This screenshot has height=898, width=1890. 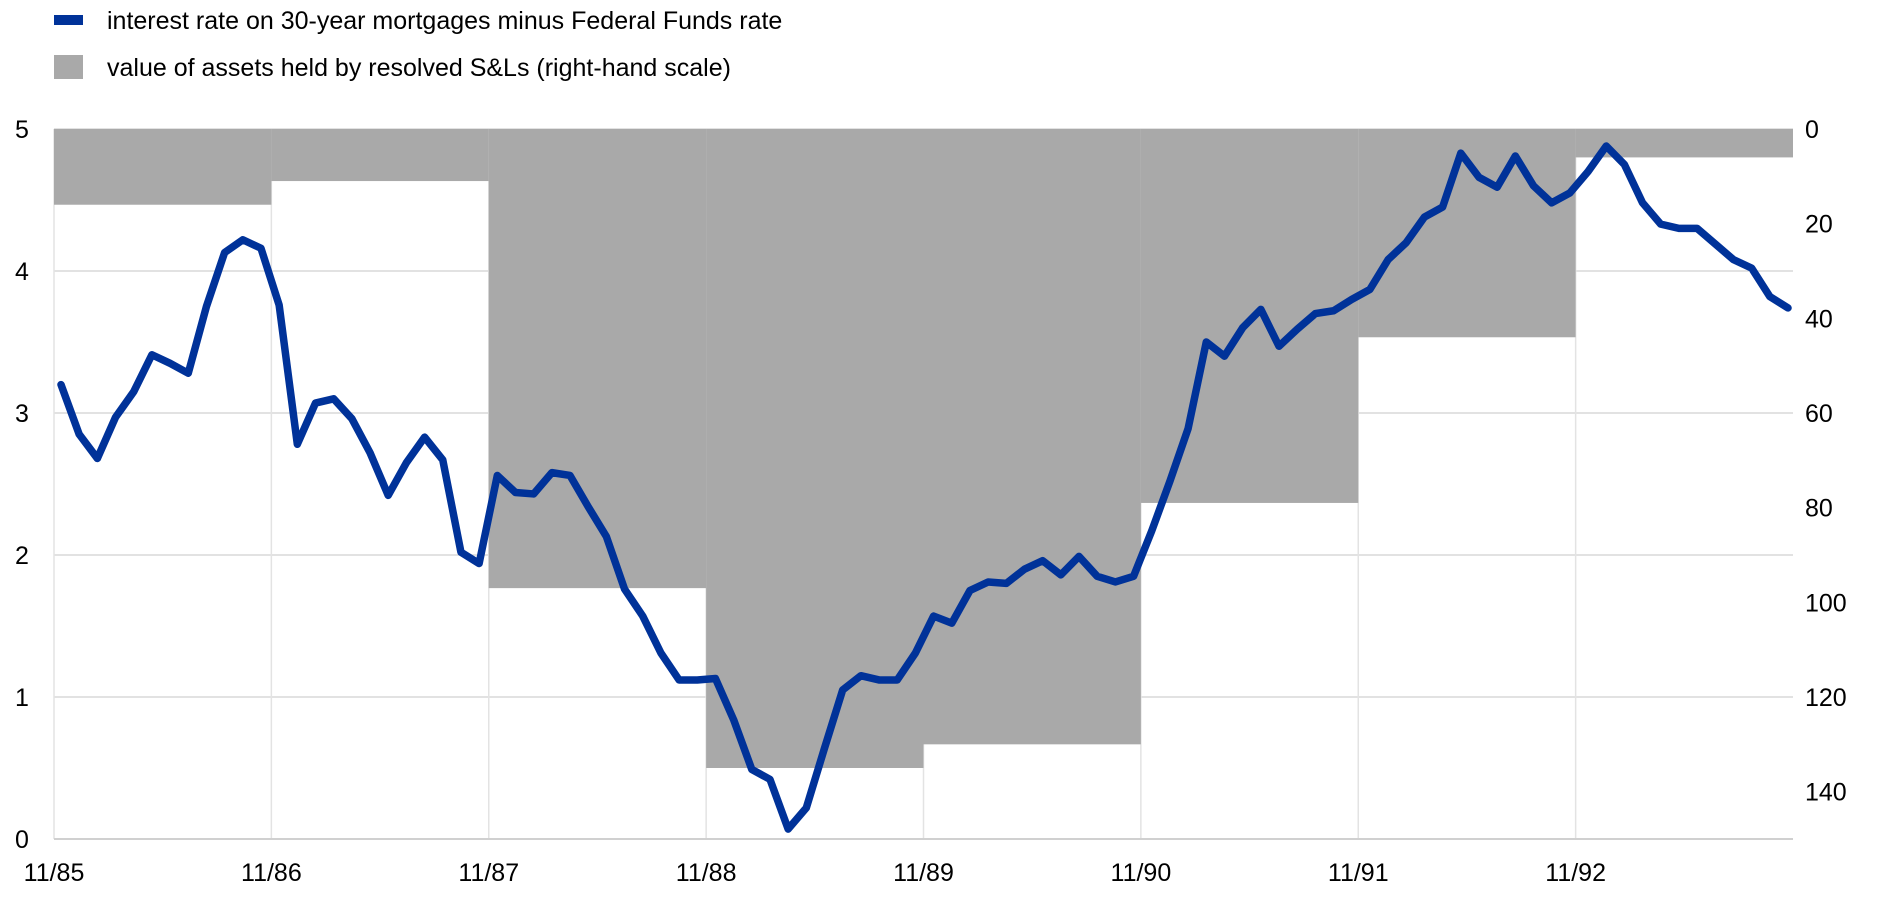 What do you see at coordinates (706, 873) in the screenshot?
I see `x-axis-tick-label: 11/88` at bounding box center [706, 873].